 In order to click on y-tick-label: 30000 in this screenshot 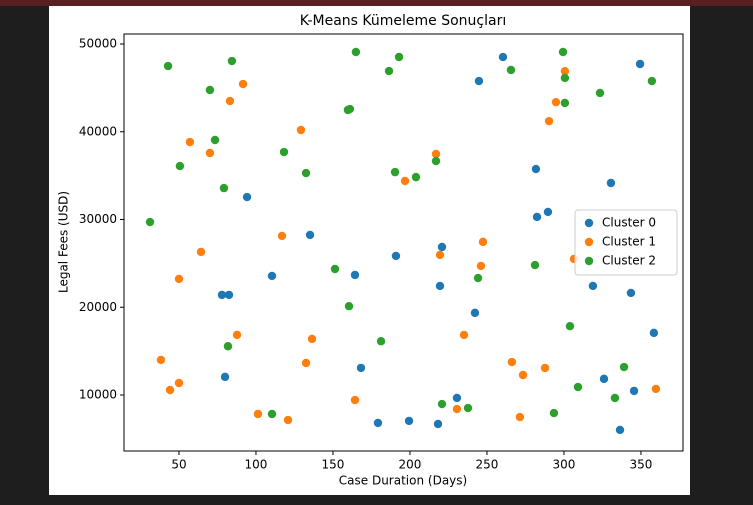, I will do `click(98, 219)`.